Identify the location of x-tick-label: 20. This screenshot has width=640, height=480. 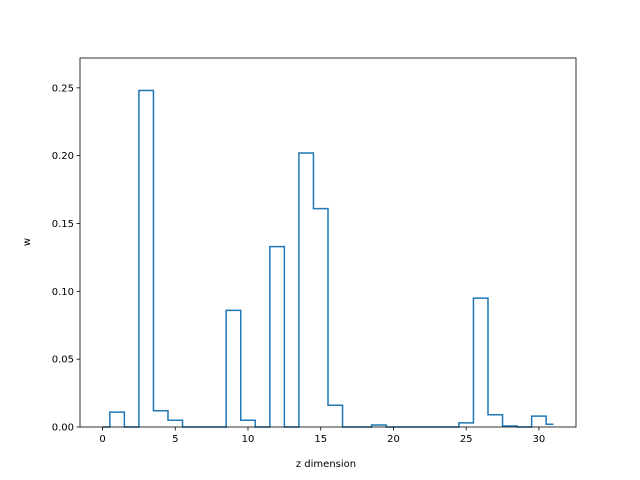
(393, 439).